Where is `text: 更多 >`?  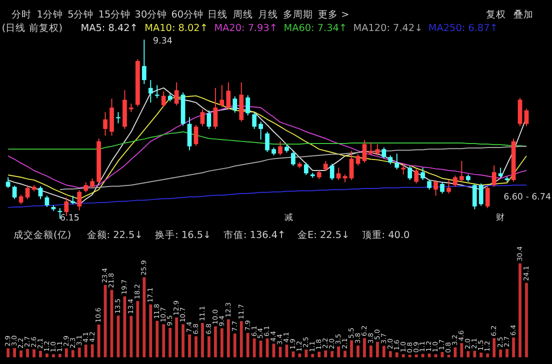
text: 更多 > is located at coordinates (334, 14).